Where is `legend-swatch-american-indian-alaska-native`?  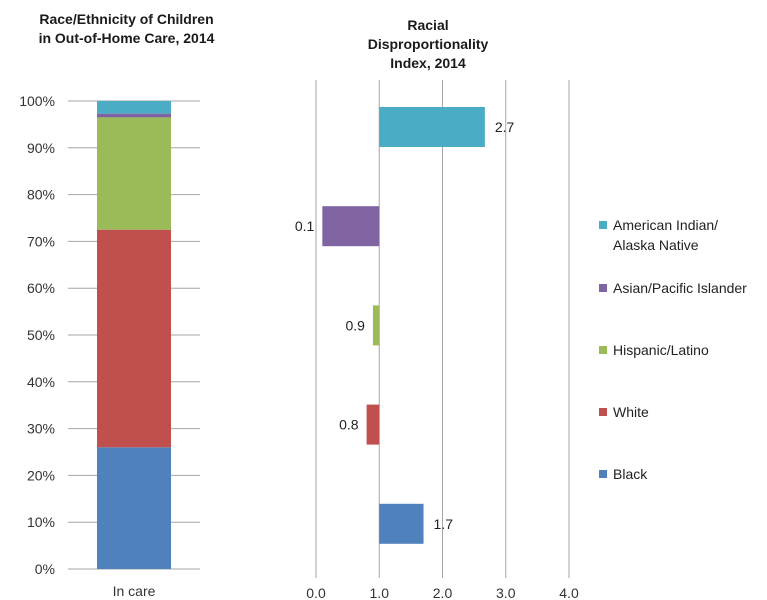 legend-swatch-american-indian-alaska-native is located at coordinates (603, 225).